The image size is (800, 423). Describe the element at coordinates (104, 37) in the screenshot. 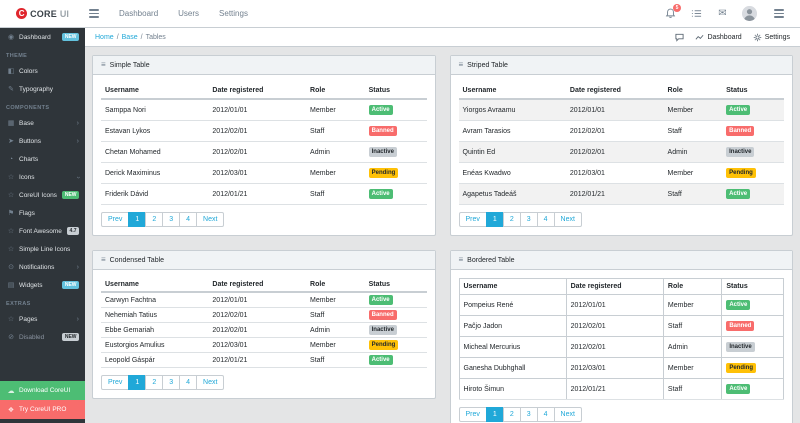

I see `breadcrumb-link: Home` at that location.